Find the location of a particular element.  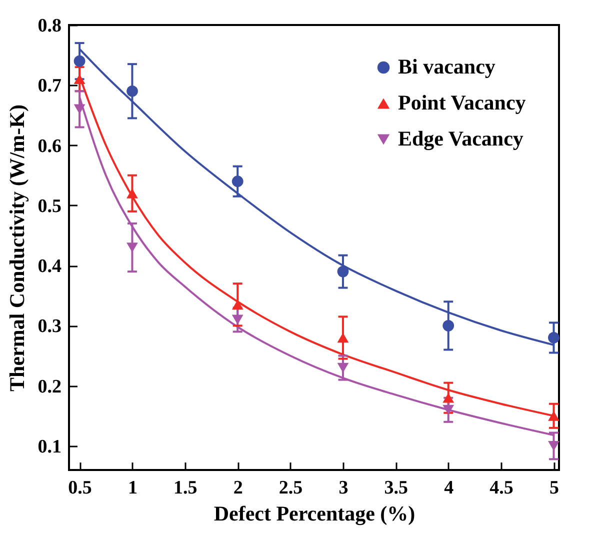

x-tick-label: 3.5 is located at coordinates (396, 488).